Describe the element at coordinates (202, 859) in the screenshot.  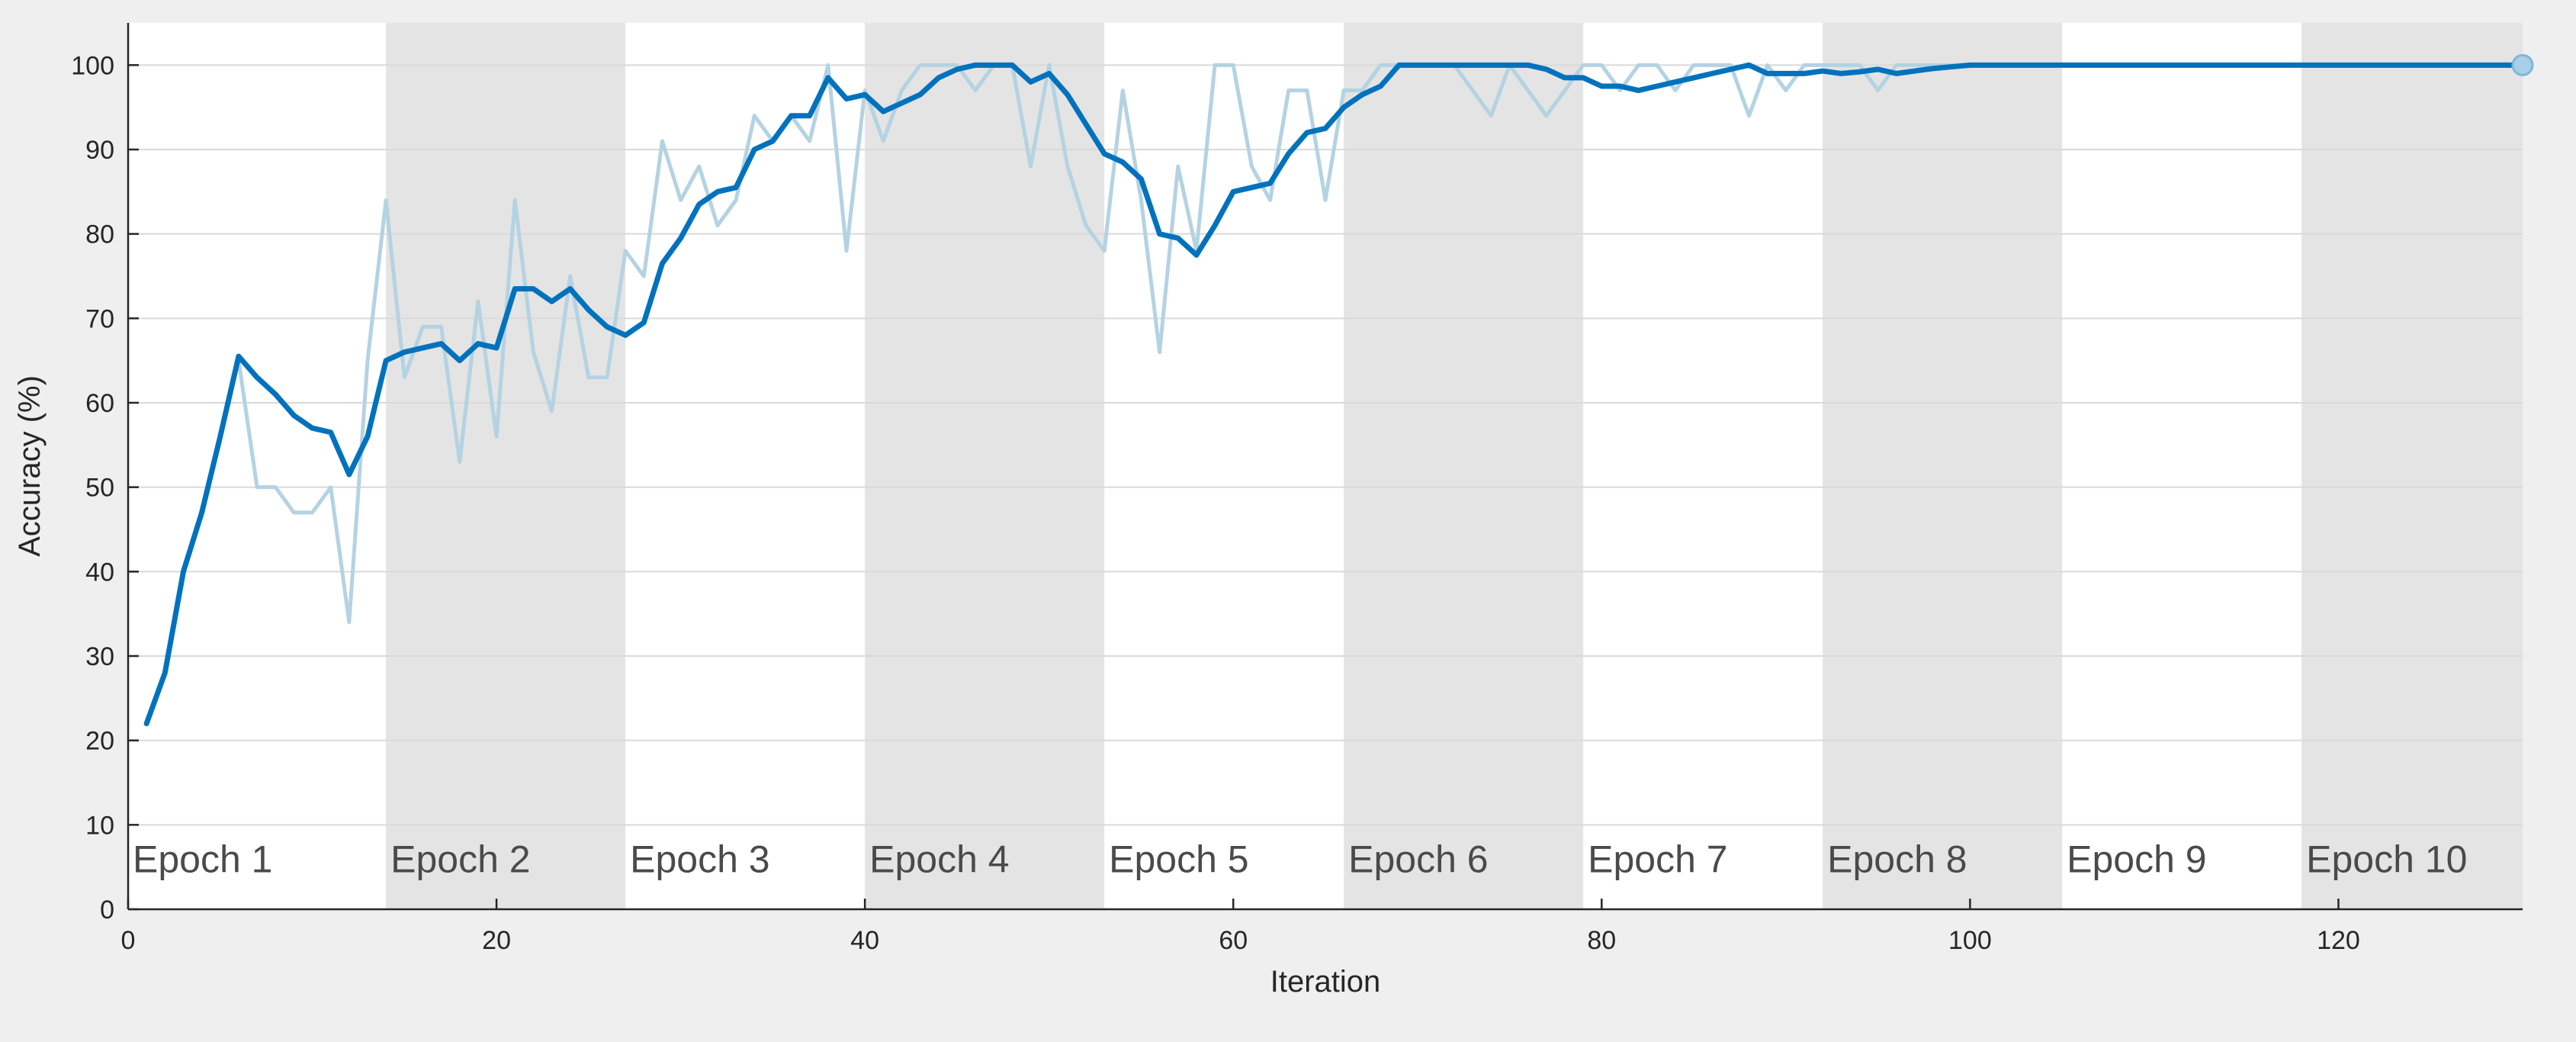
I see `epoch-label-1: Epoch 1` at that location.